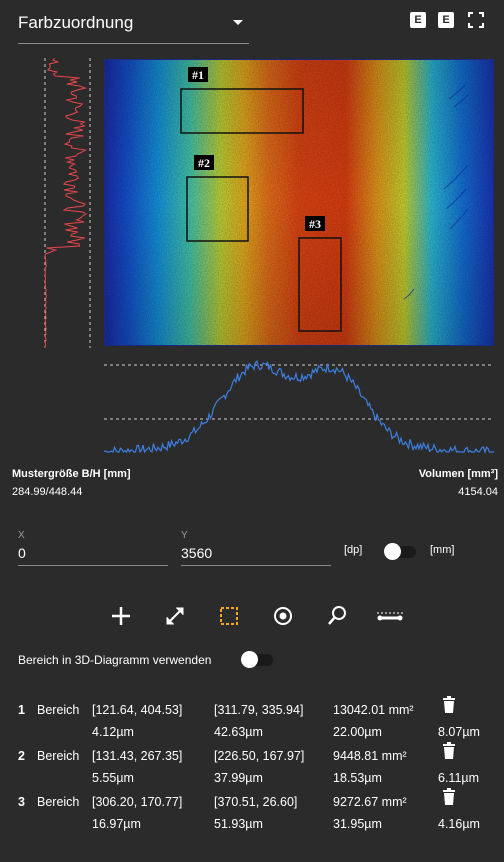  What do you see at coordinates (137, 710) in the screenshot?
I see `area-point-start: [121.64, 404.53]` at bounding box center [137, 710].